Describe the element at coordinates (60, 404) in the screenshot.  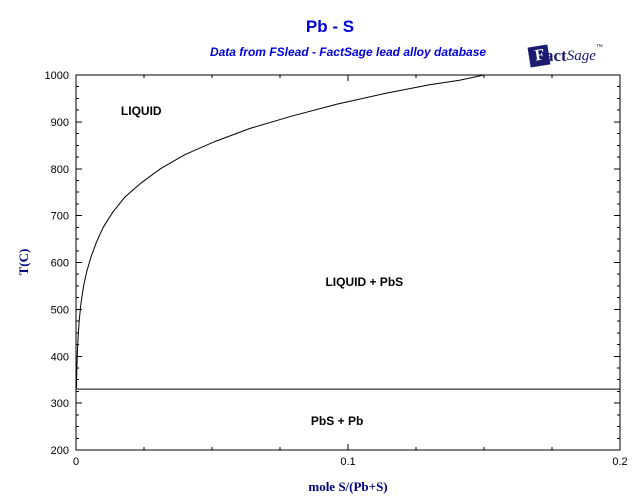
I see `y-tick-label: 300` at that location.